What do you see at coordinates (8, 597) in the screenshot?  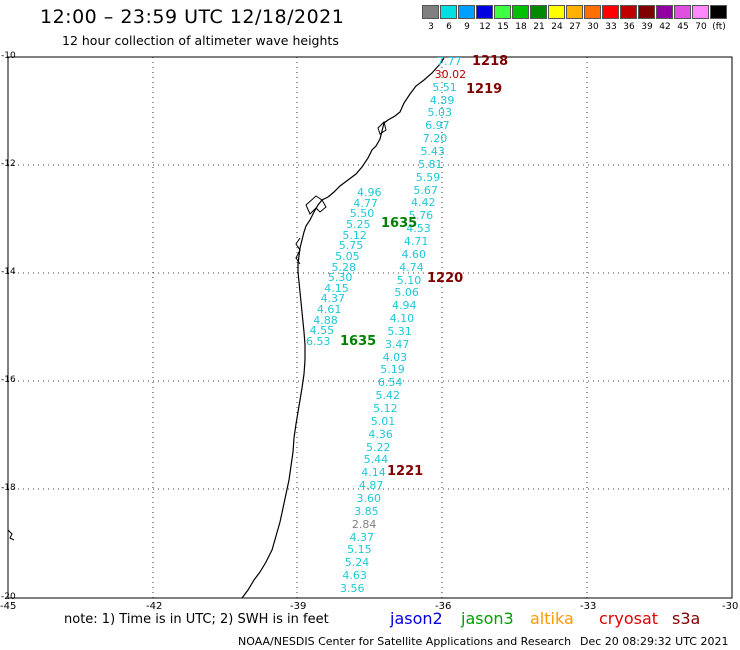 I see `latitude-tick-label: -20` at bounding box center [8, 597].